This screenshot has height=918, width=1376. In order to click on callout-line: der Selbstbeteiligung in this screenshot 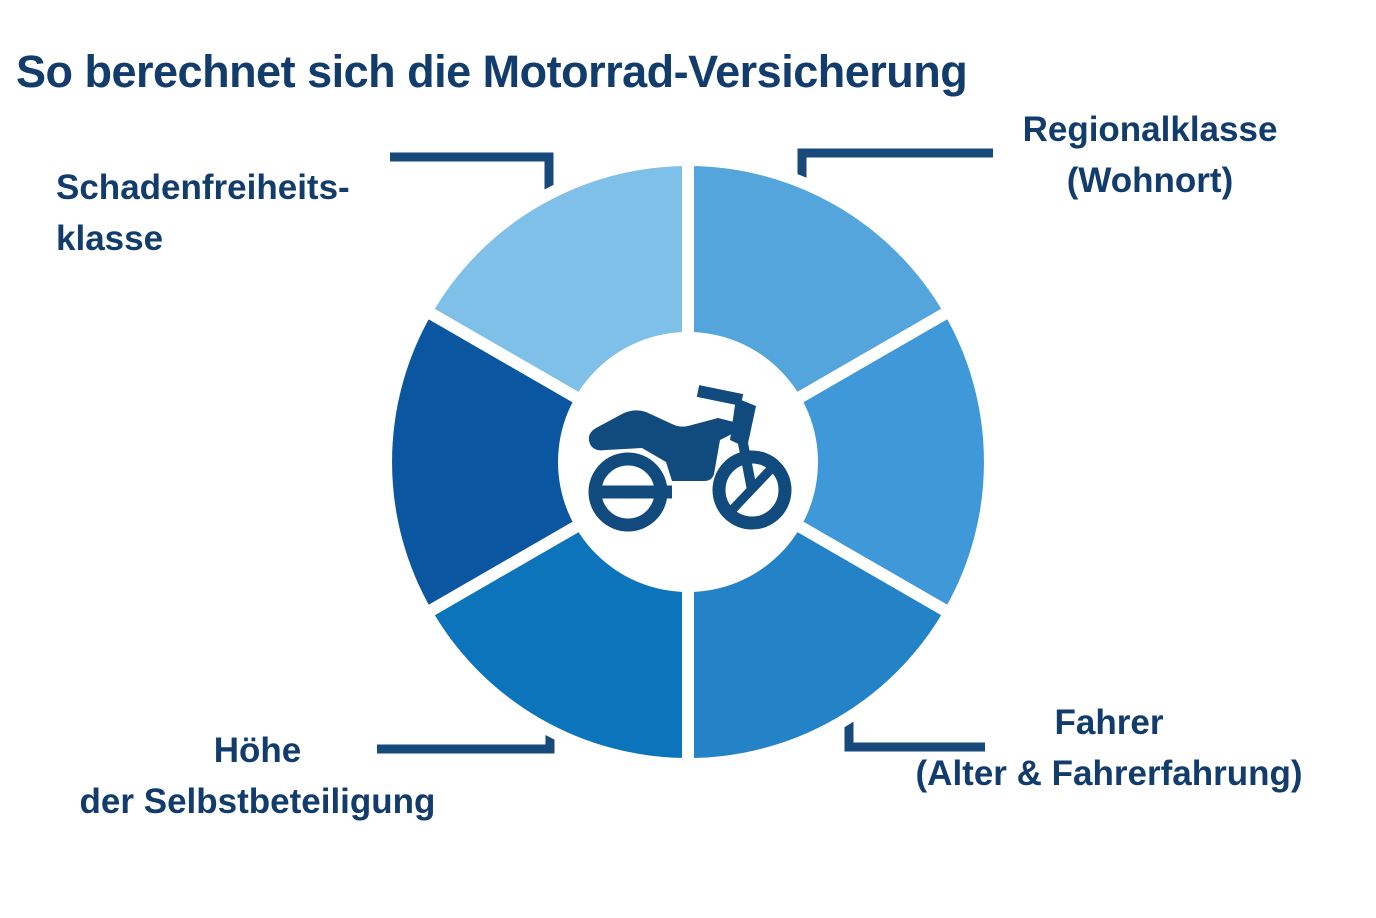, I will do `click(257, 801)`.